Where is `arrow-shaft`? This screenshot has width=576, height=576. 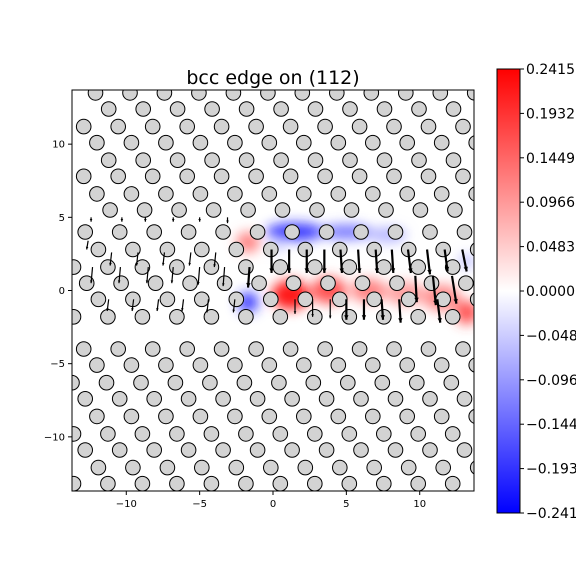 arrow-shaft is located at coordinates (454, 289).